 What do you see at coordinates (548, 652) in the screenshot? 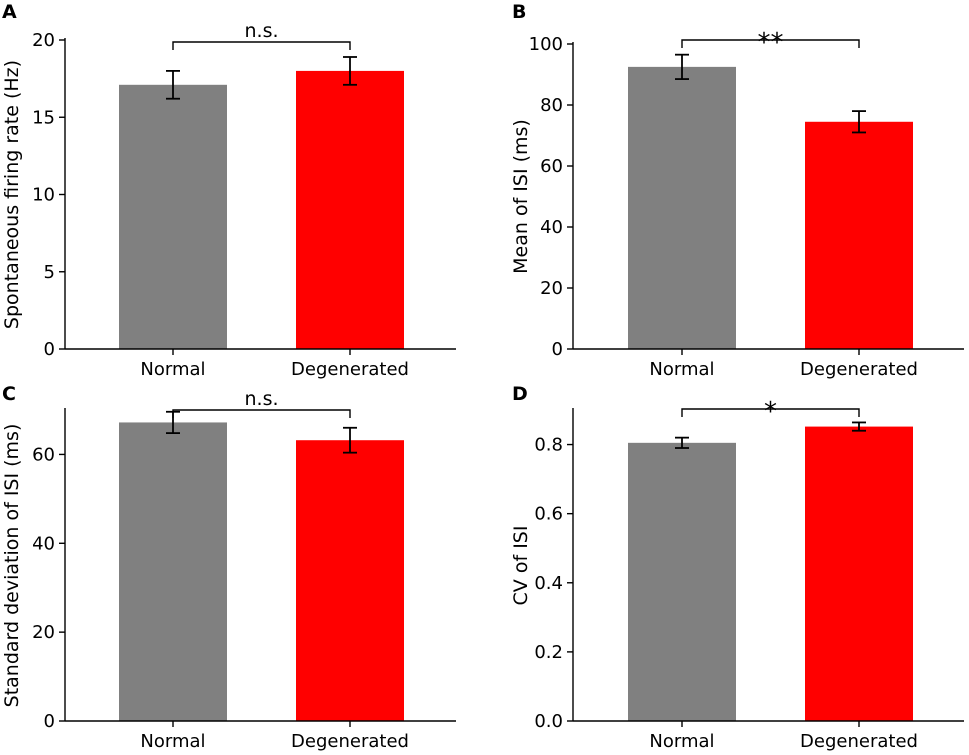
I see `y-tick-label: 0.2` at bounding box center [548, 652].